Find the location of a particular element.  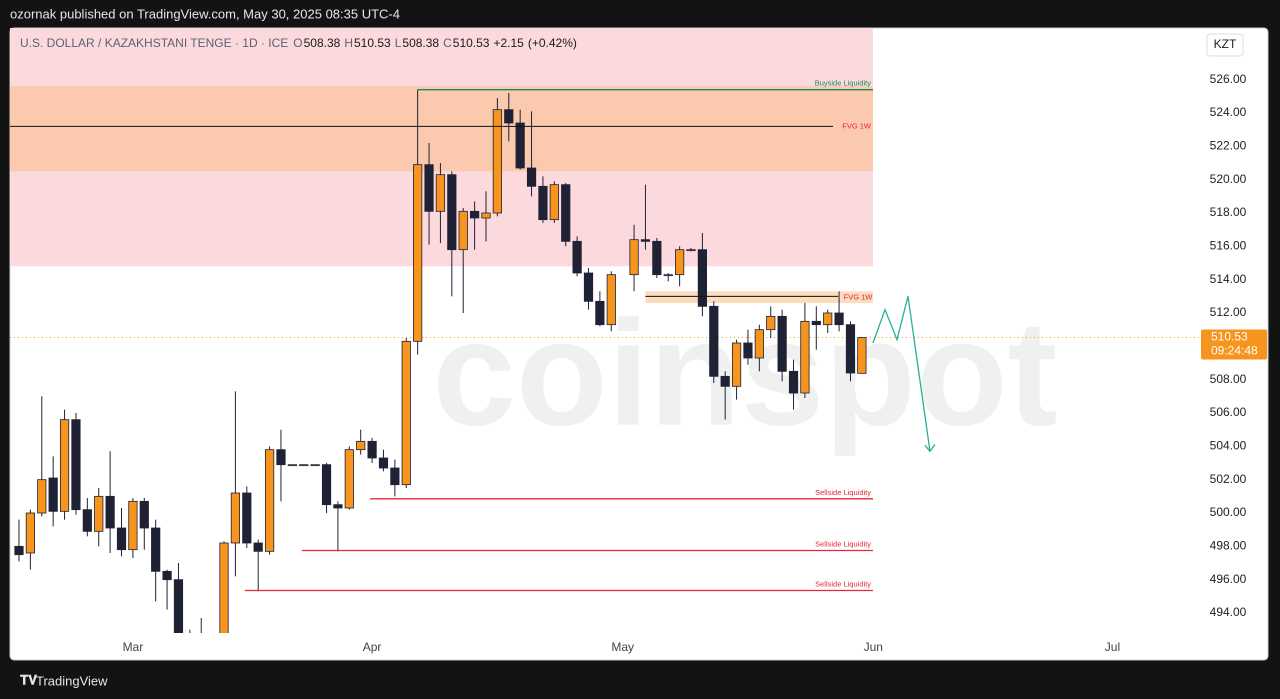

x-tick-label: Apr is located at coordinates (372, 647).